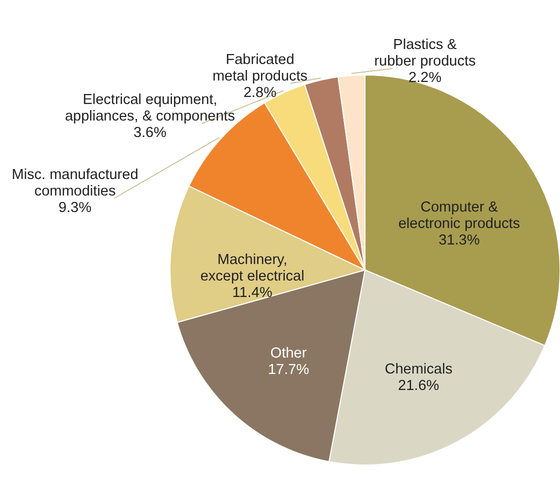 The image size is (560, 491). What do you see at coordinates (260, 68) in the screenshot?
I see `slice-label: Fabricated metal products` at bounding box center [260, 68].